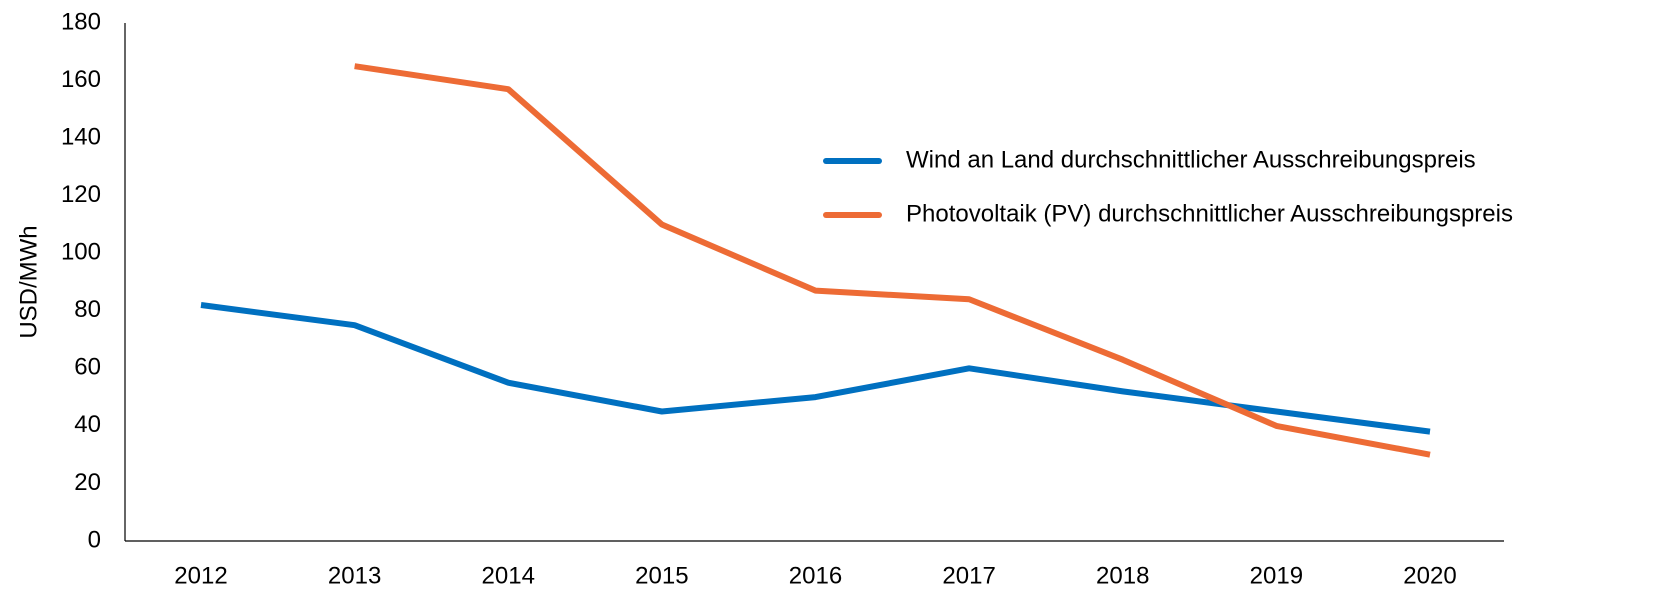 The height and width of the screenshot is (593, 1661). What do you see at coordinates (200, 575) in the screenshot?
I see `x-tick-label: 2012` at bounding box center [200, 575].